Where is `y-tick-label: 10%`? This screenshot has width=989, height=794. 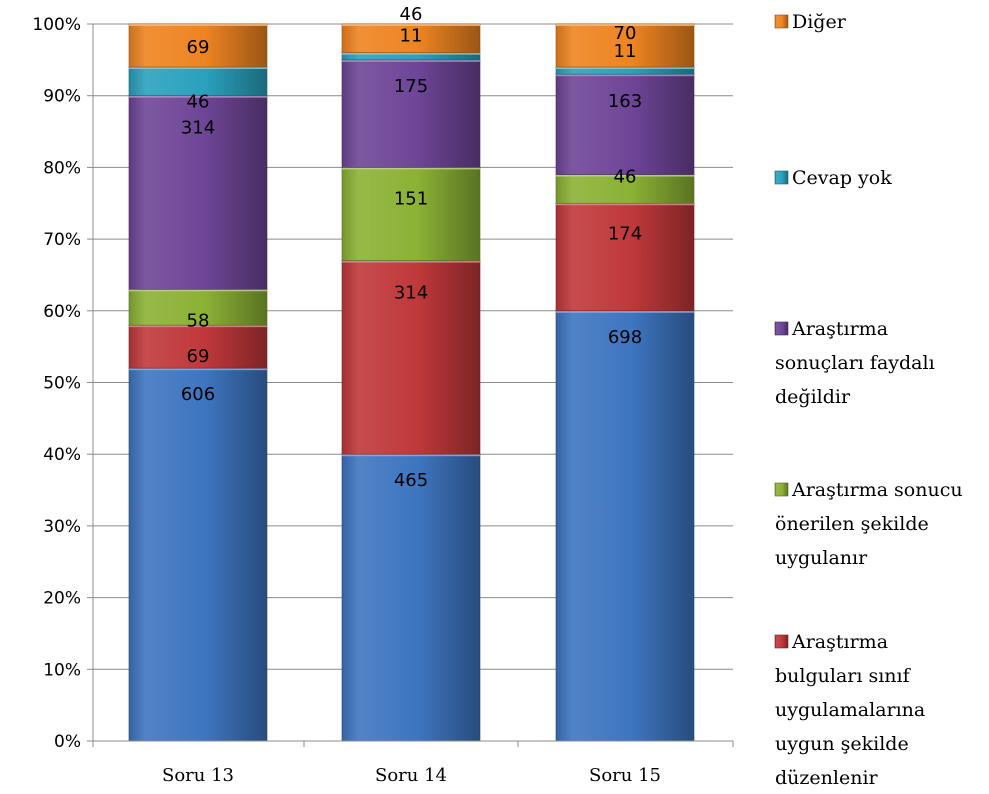
y-tick-label: 10% is located at coordinates (62, 670).